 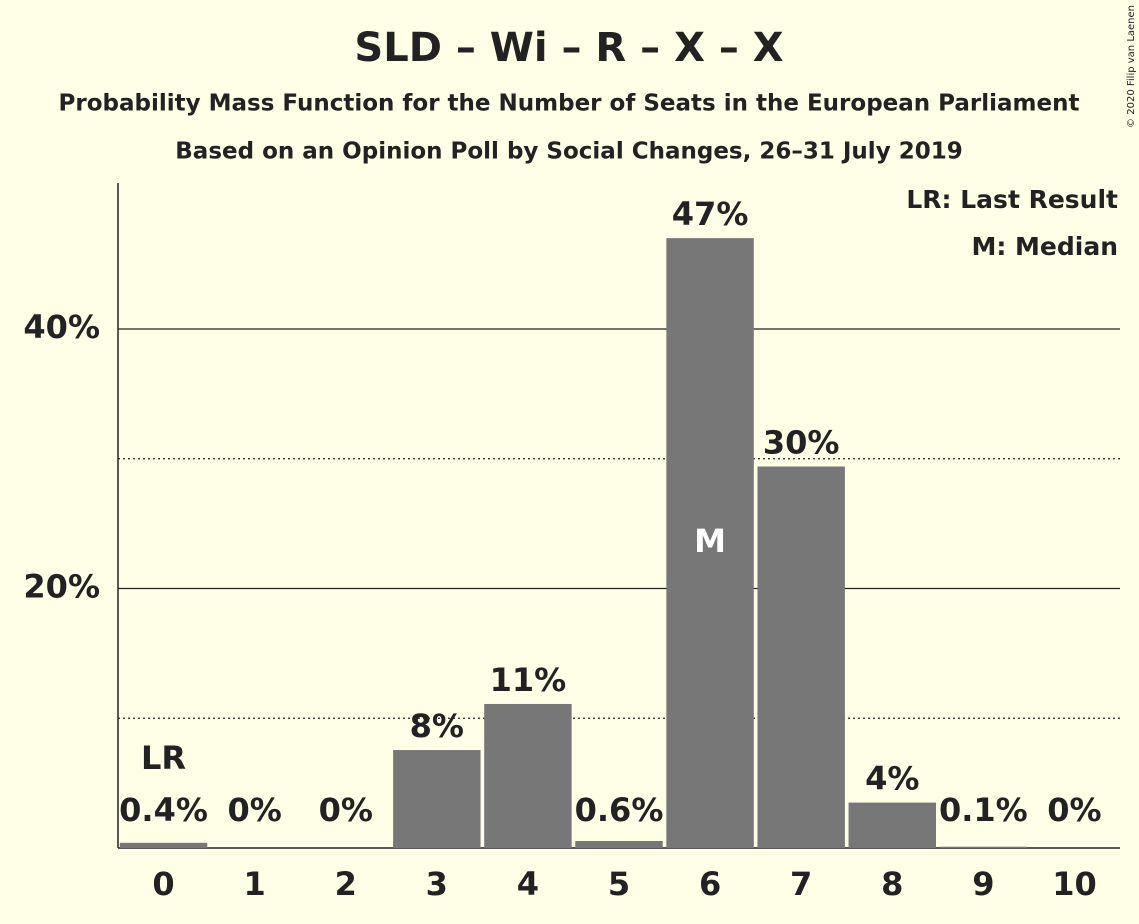 I want to click on legend-note: M: Median, so click(x=1044, y=246).